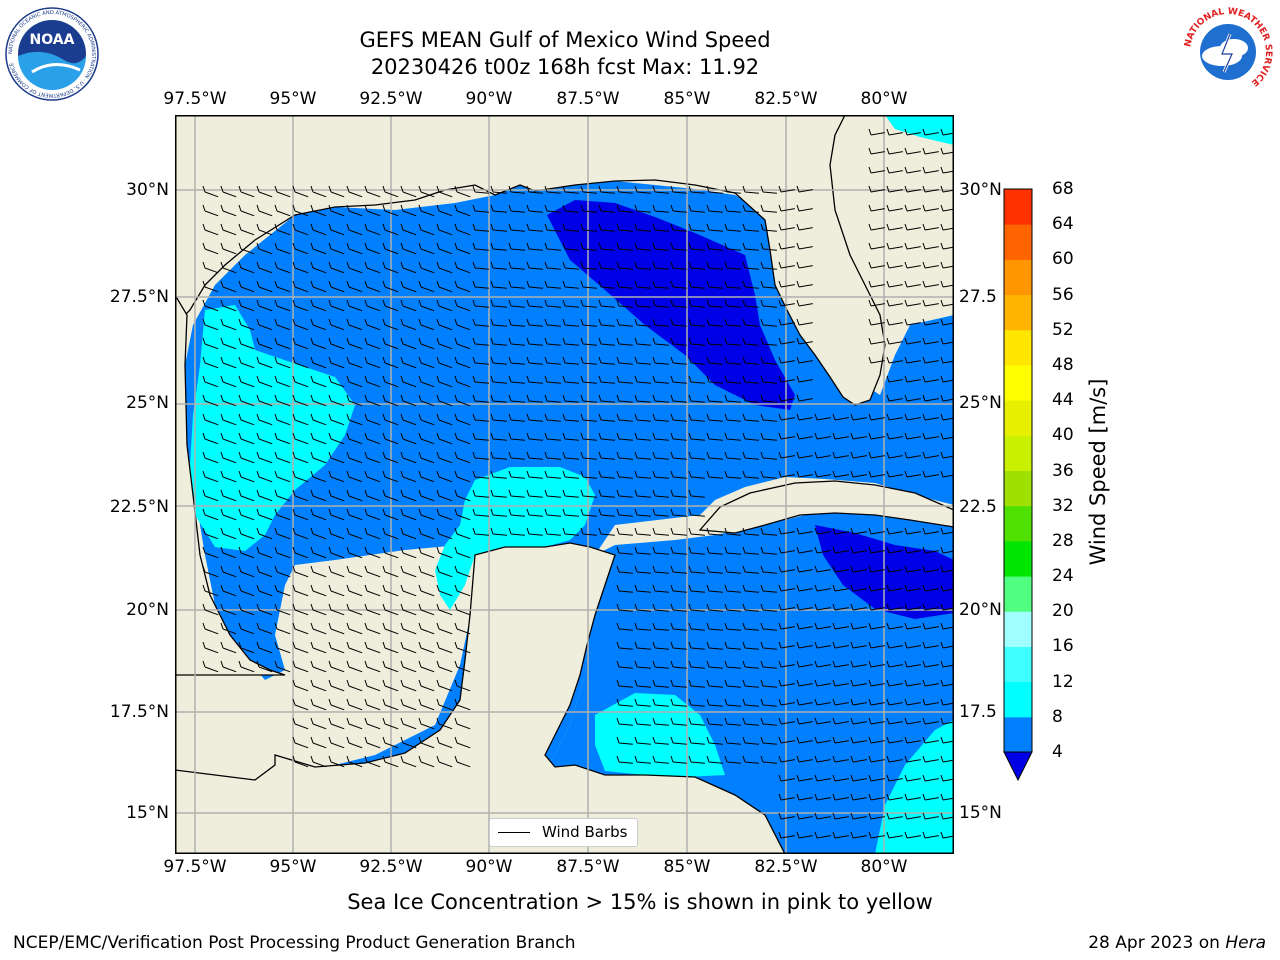 This screenshot has width=1280, height=960. I want to click on mexico, so click(230, 484).